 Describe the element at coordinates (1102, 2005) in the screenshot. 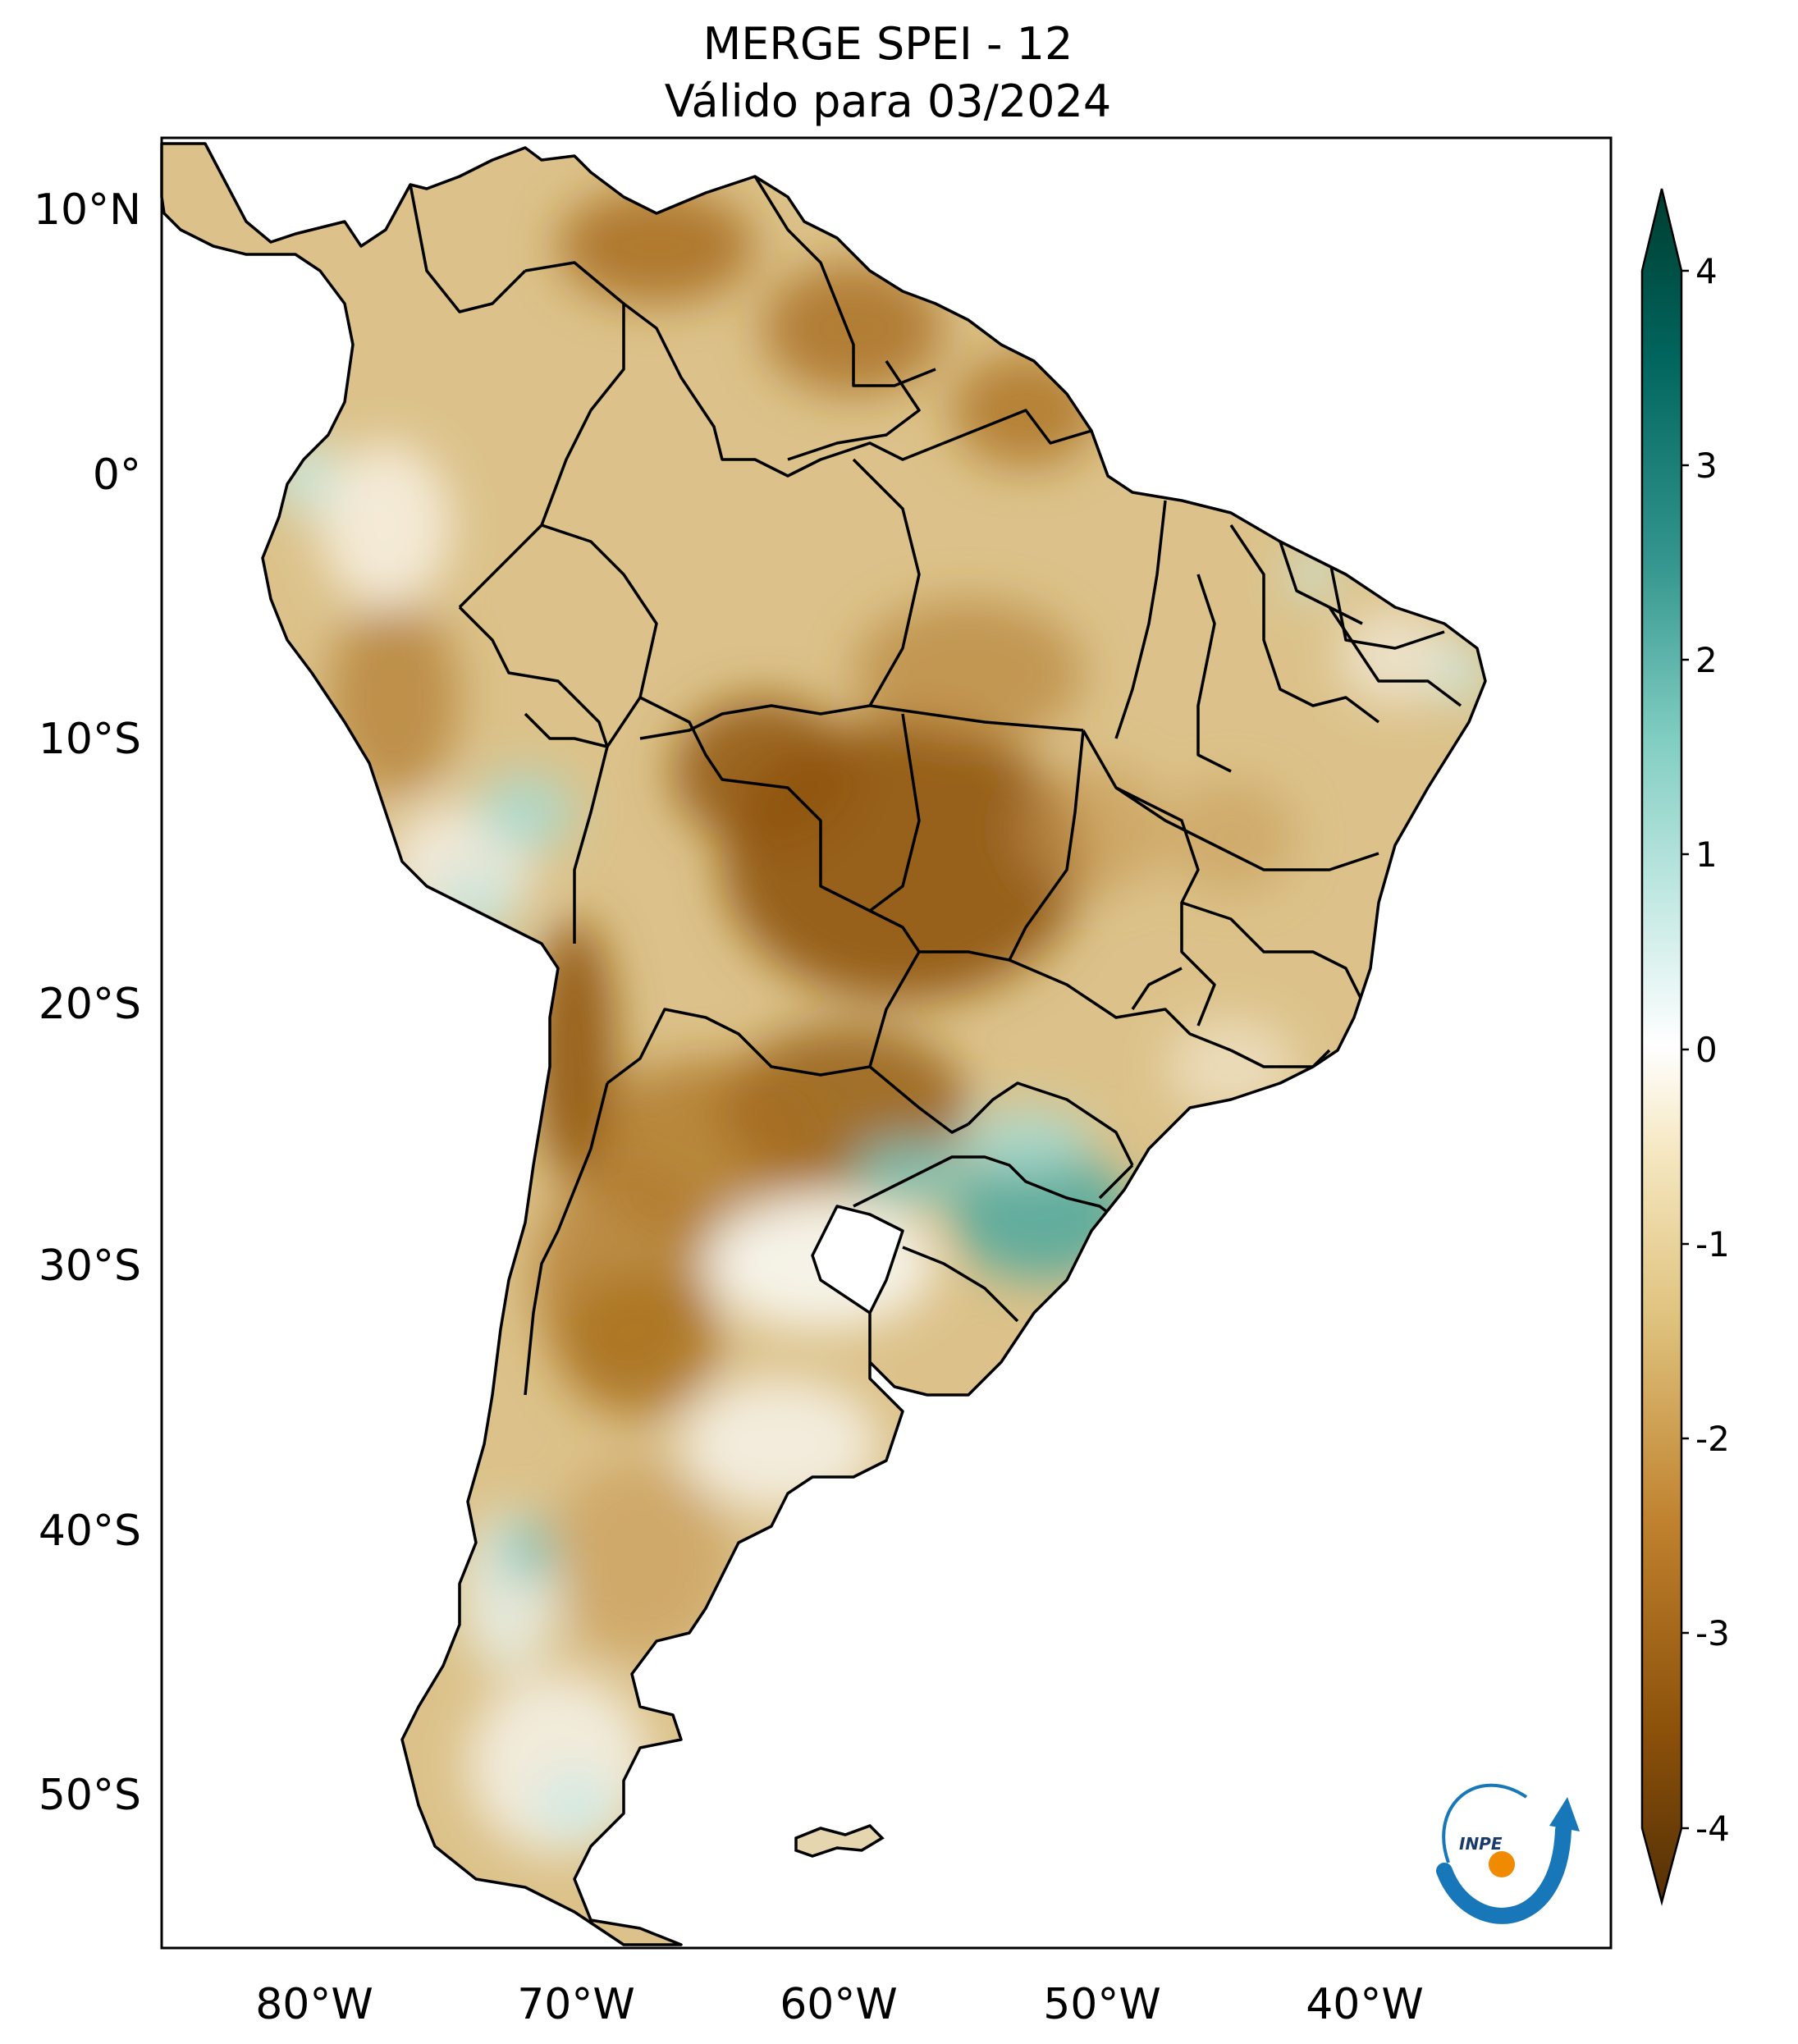

I see `lon-label-50w: 50°W` at that location.